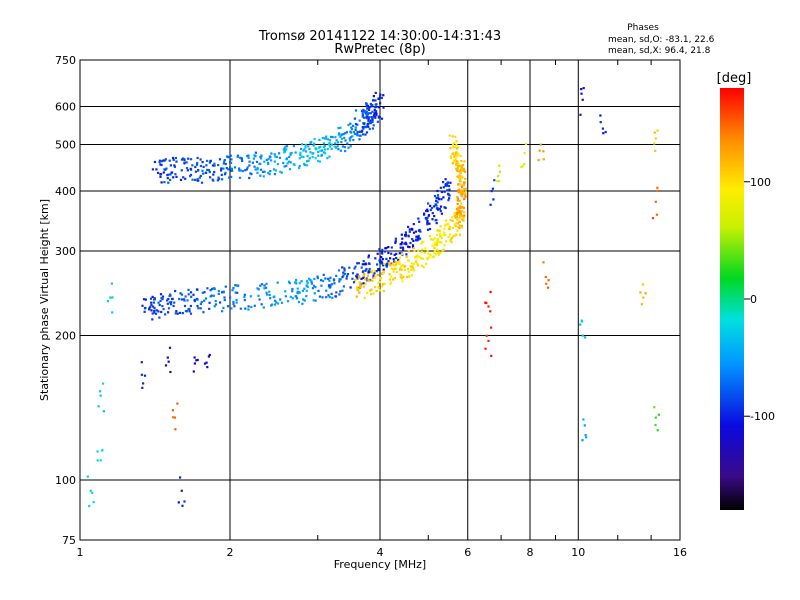 This screenshot has height=600, width=800. Describe the element at coordinates (65, 251) in the screenshot. I see `y-tick-label: 300` at that location.